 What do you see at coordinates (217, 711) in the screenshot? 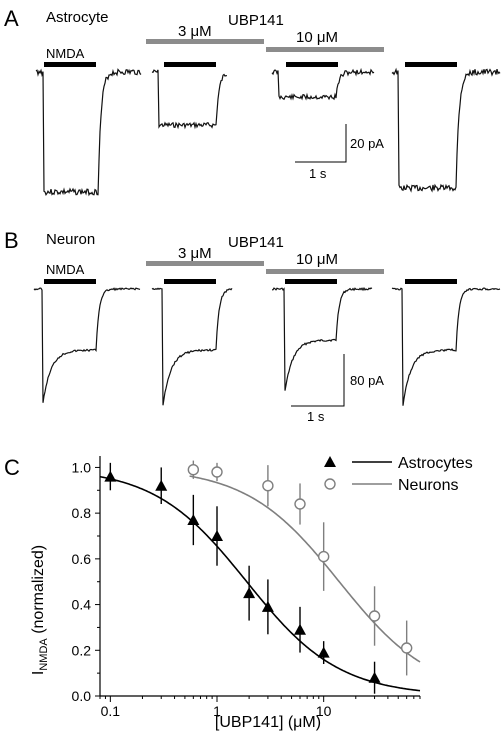
I see `x-tick-label: 1` at bounding box center [217, 711].